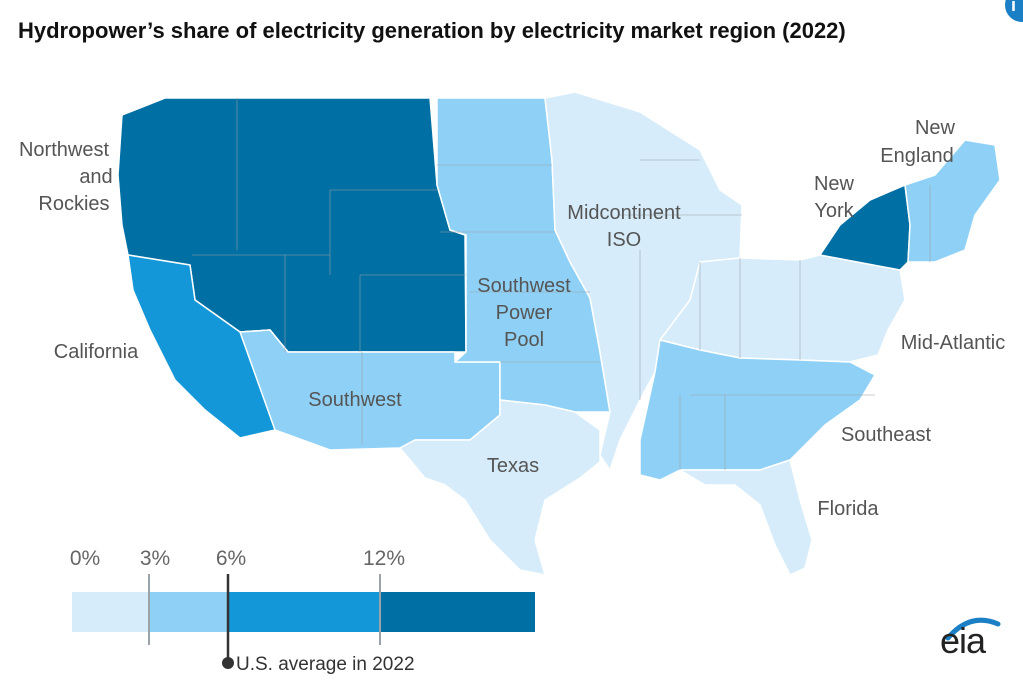 The image size is (1023, 687). I want to click on legend-tick-6: 6%, so click(231, 558).